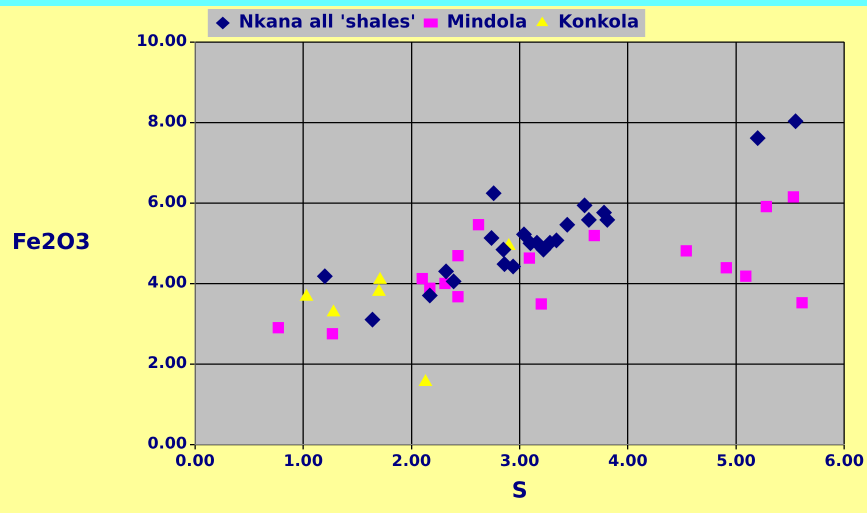 The height and width of the screenshot is (513, 867). Describe the element at coordinates (51, 242) in the screenshot. I see `y-axis-title: Fe2O3` at that location.